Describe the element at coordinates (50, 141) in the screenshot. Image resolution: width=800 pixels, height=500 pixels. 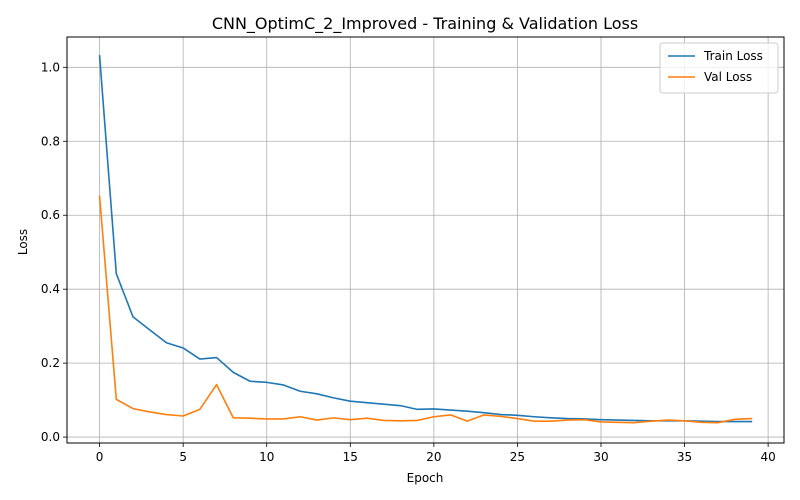
I see `y-tick-label: 0.8` at that location.